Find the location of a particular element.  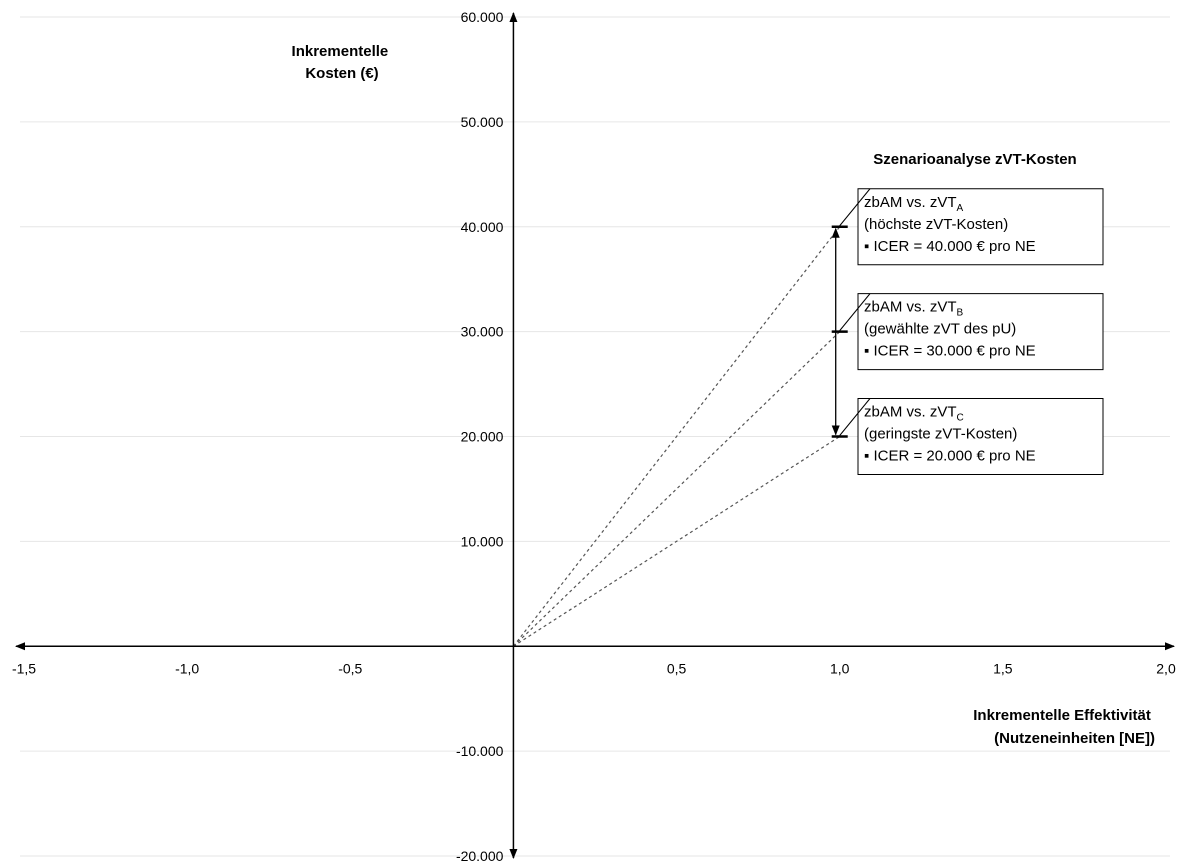

x-tick-label: 2,0 is located at coordinates (1166, 668).